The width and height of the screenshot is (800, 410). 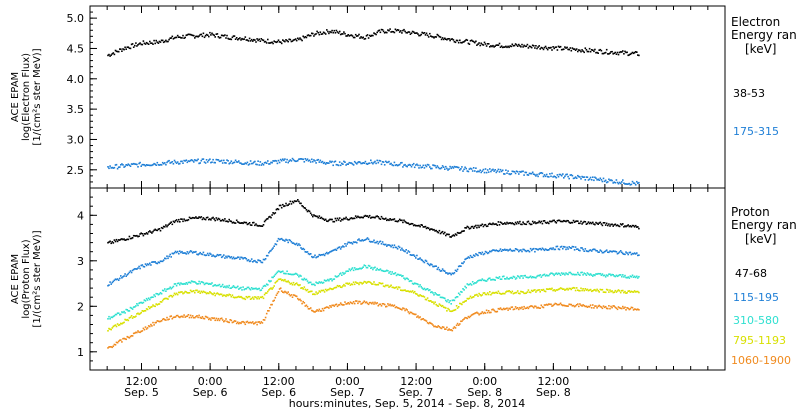 What do you see at coordinates (347, 392) in the screenshot?
I see `x-tick-date-3: Sep. 7` at bounding box center [347, 392].